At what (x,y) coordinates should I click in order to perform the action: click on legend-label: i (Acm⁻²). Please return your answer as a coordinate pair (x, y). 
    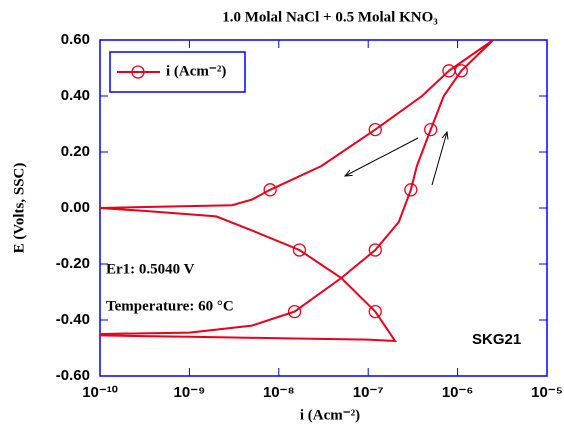
    Looking at the image, I should click on (196, 71).